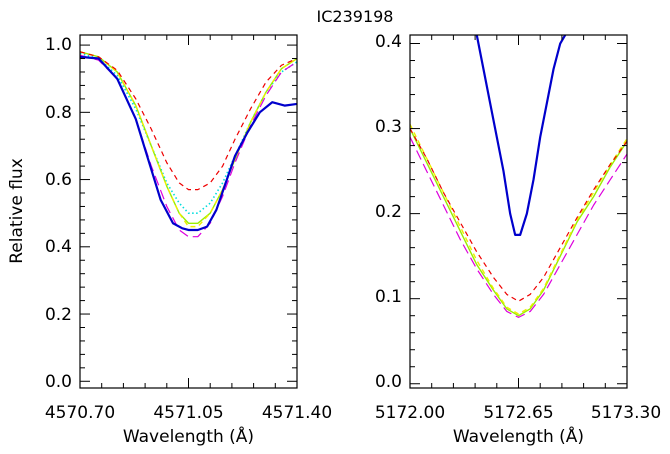  I want to click on panel-right-series-line-longdash, so click(518, 227).